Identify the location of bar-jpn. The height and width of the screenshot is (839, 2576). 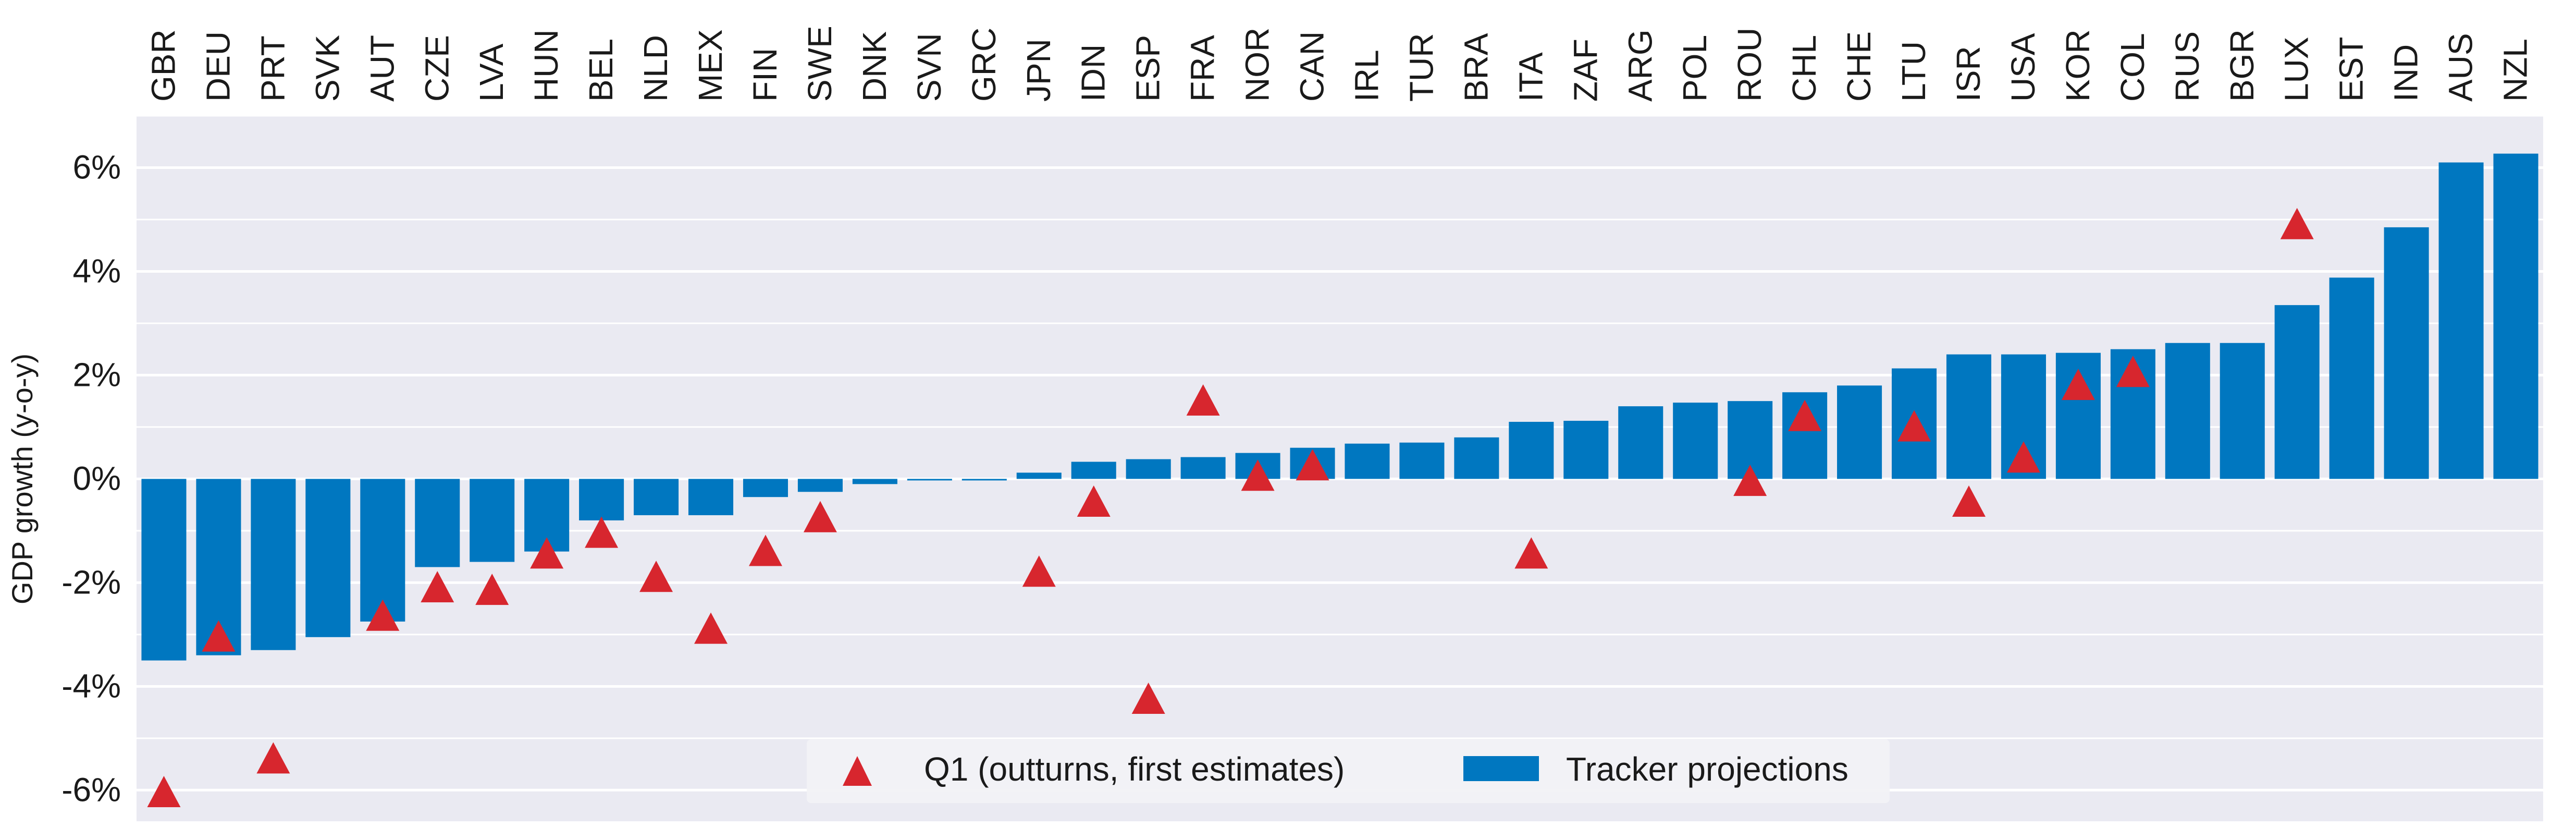
(1039, 475).